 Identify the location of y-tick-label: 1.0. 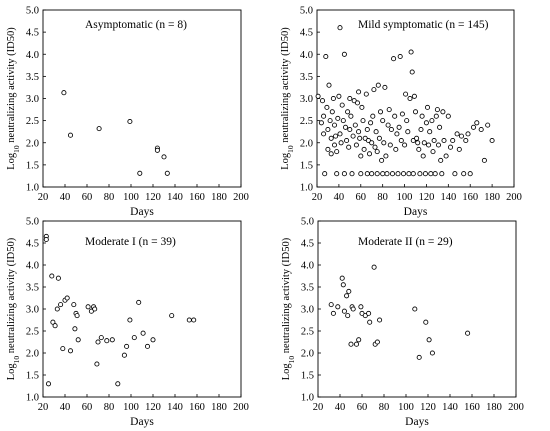
(306, 188).